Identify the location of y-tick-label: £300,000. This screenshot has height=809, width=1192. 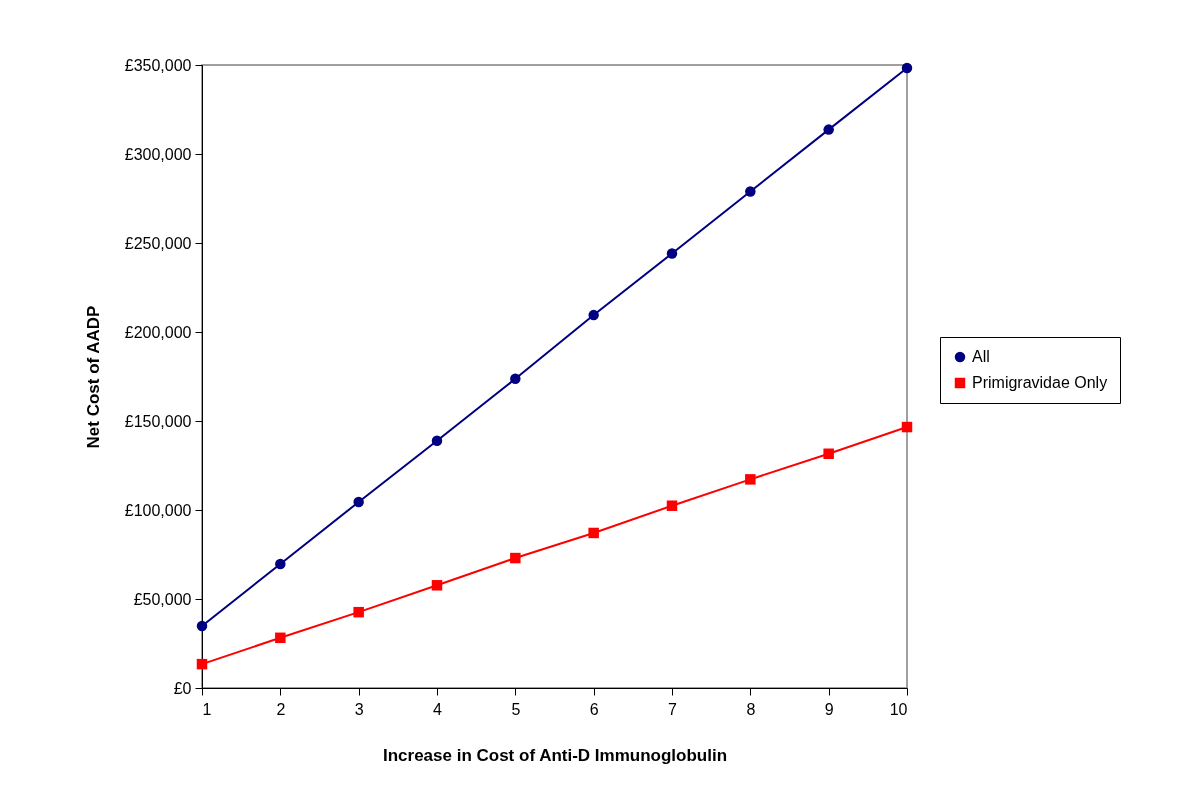
(158, 154).